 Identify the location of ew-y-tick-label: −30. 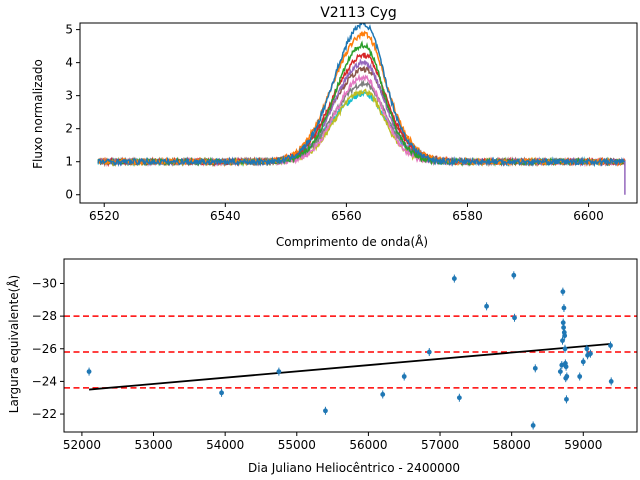
(44, 283).